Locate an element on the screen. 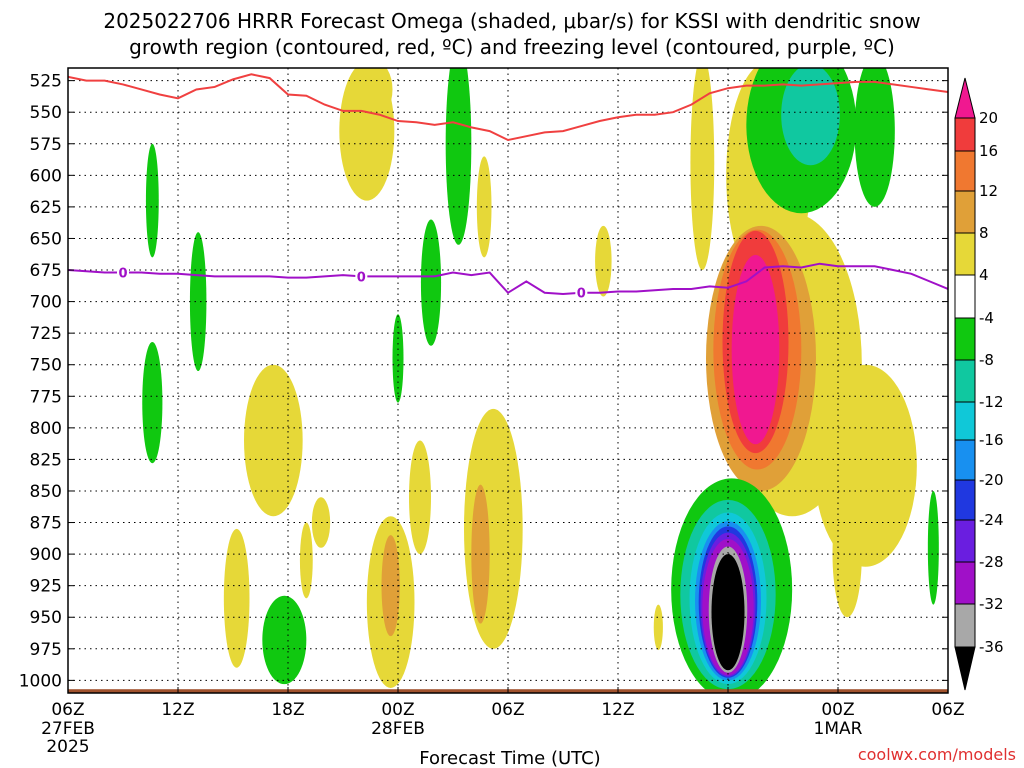 Image resolution: width=1024 pixels, height=768 pixels. colorbar-tick-label: -32 is located at coordinates (991, 604).